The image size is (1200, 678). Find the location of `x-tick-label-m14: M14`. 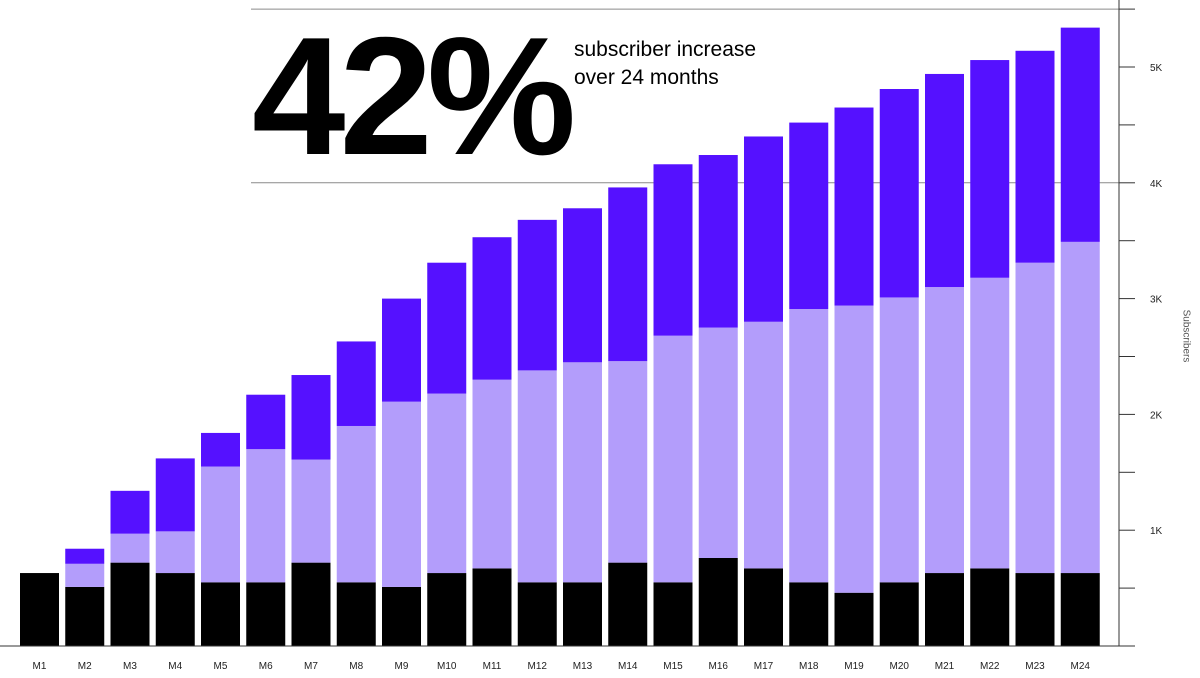

x-tick-label-m14: M14 is located at coordinates (628, 666).